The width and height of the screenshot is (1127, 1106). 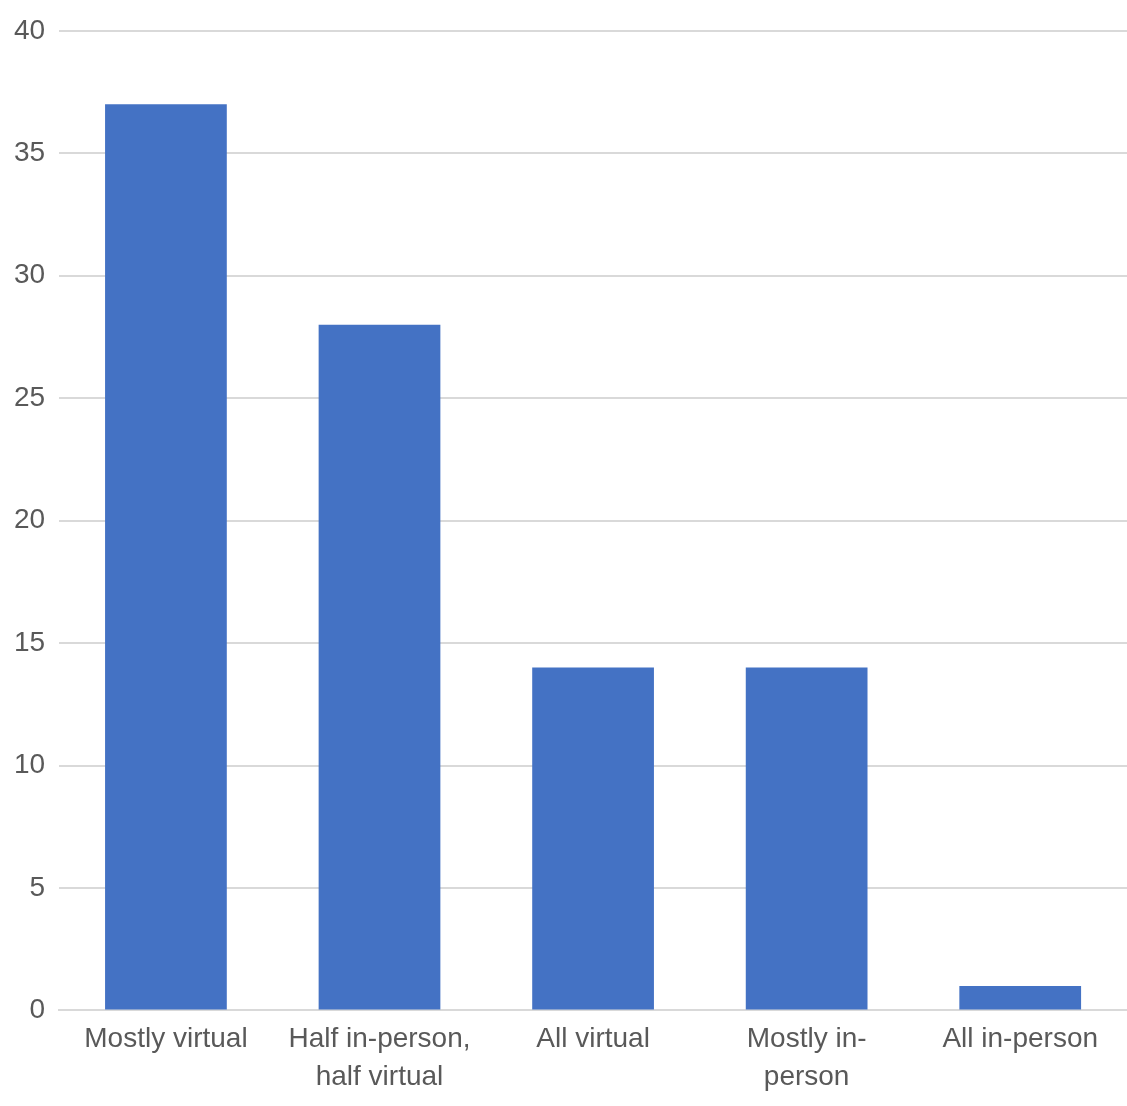 I want to click on x-tick-label: Mostly virtual, so click(x=166, y=1038).